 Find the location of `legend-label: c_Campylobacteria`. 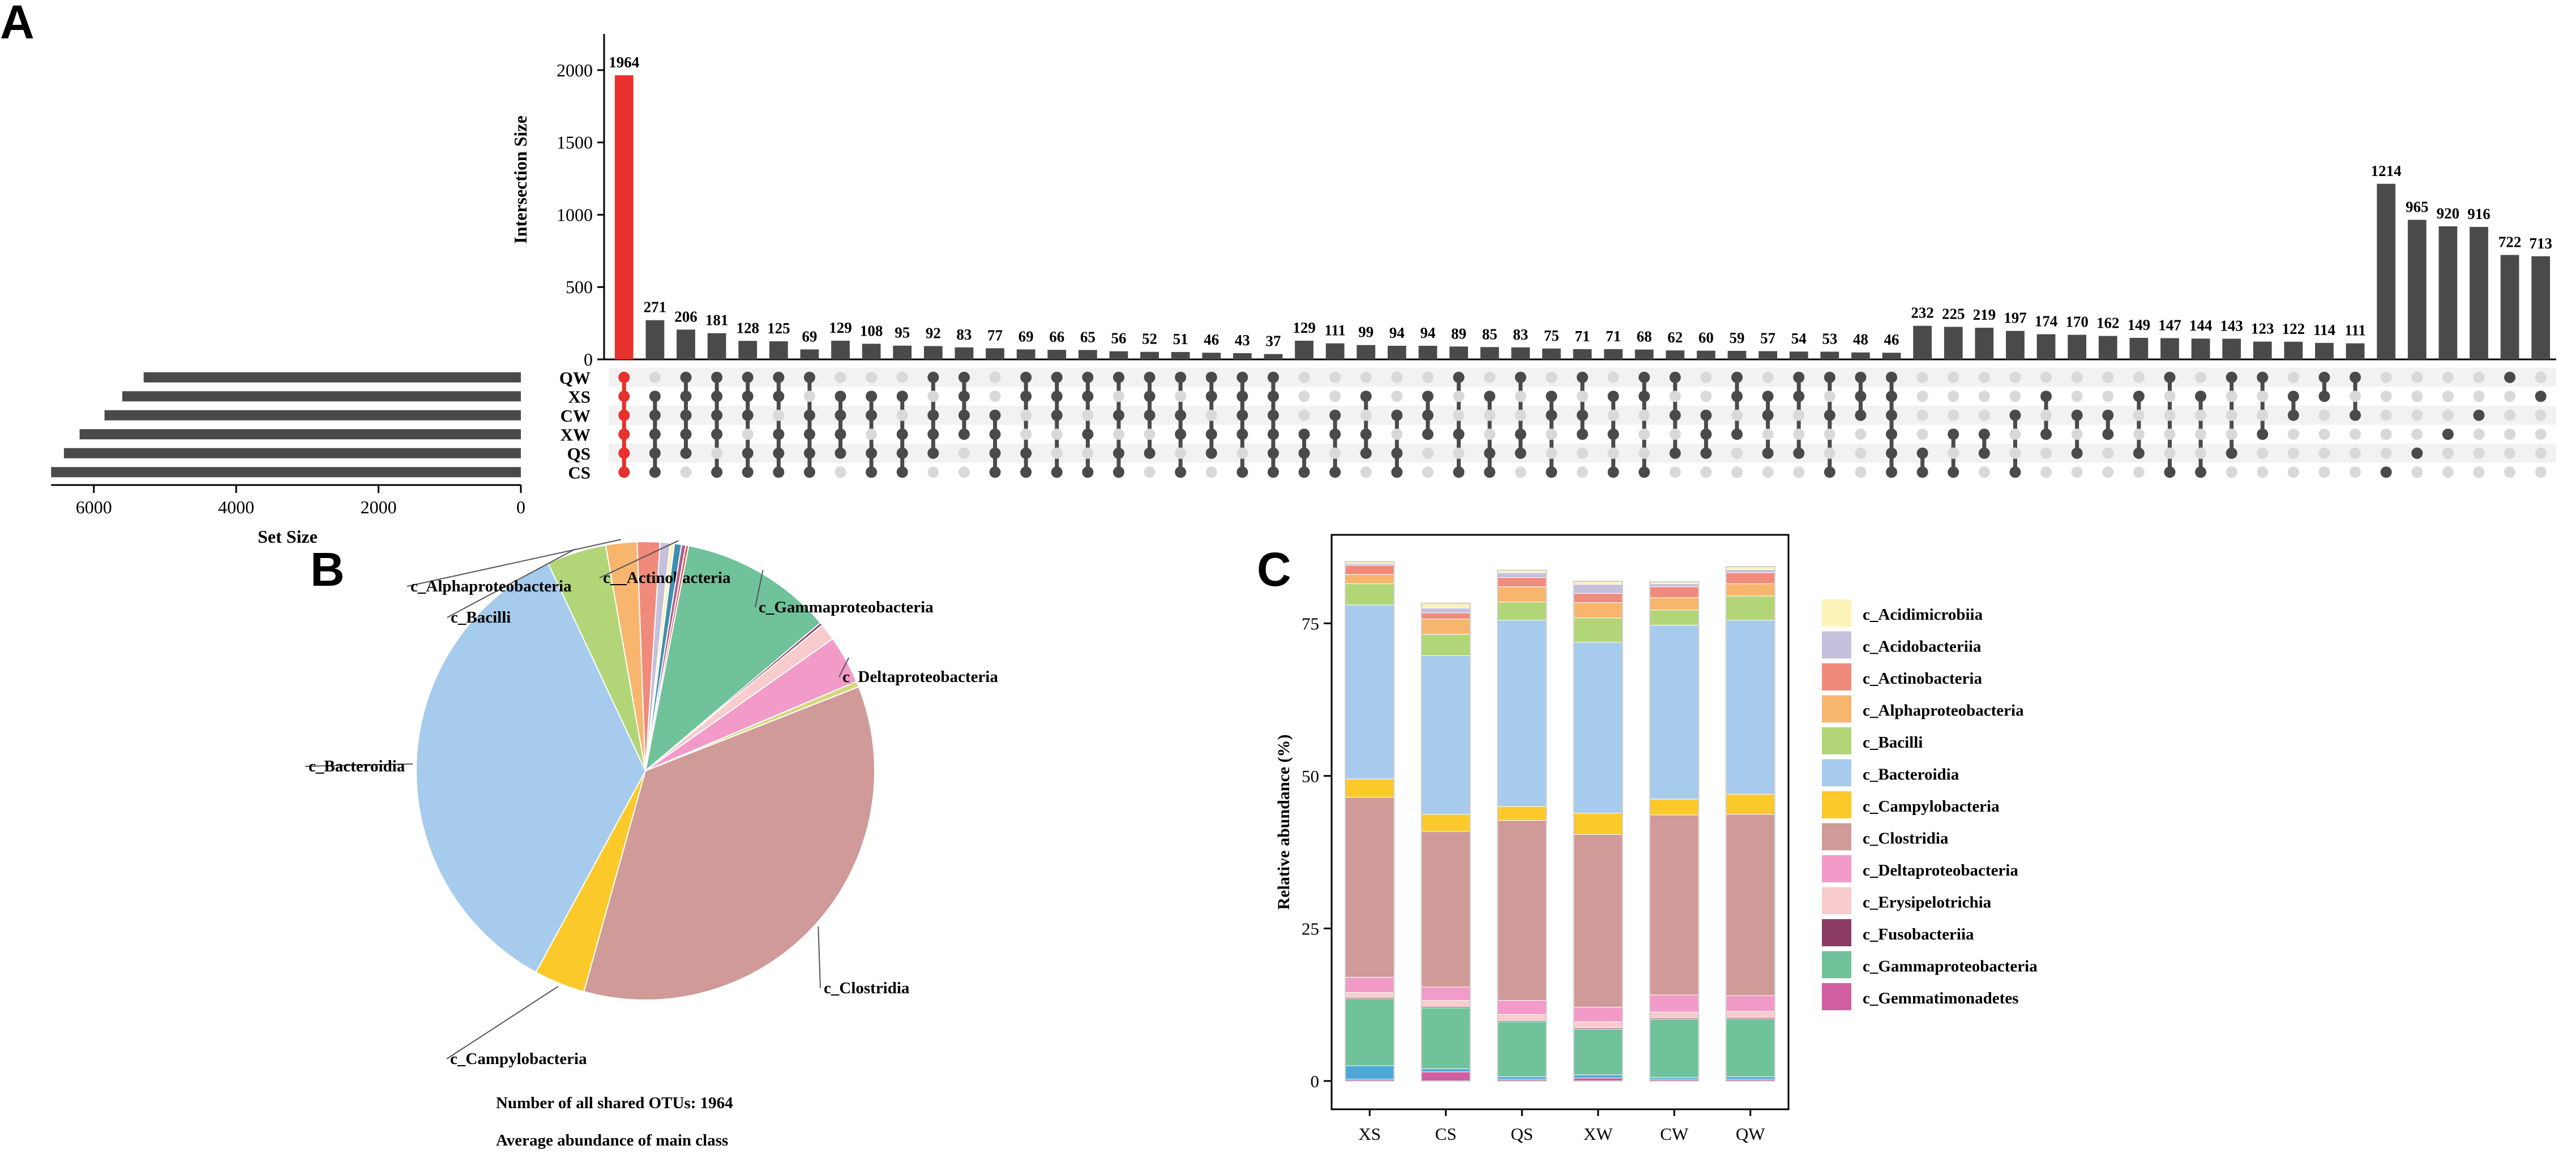

legend-label: c_Campylobacteria is located at coordinates (1931, 806).